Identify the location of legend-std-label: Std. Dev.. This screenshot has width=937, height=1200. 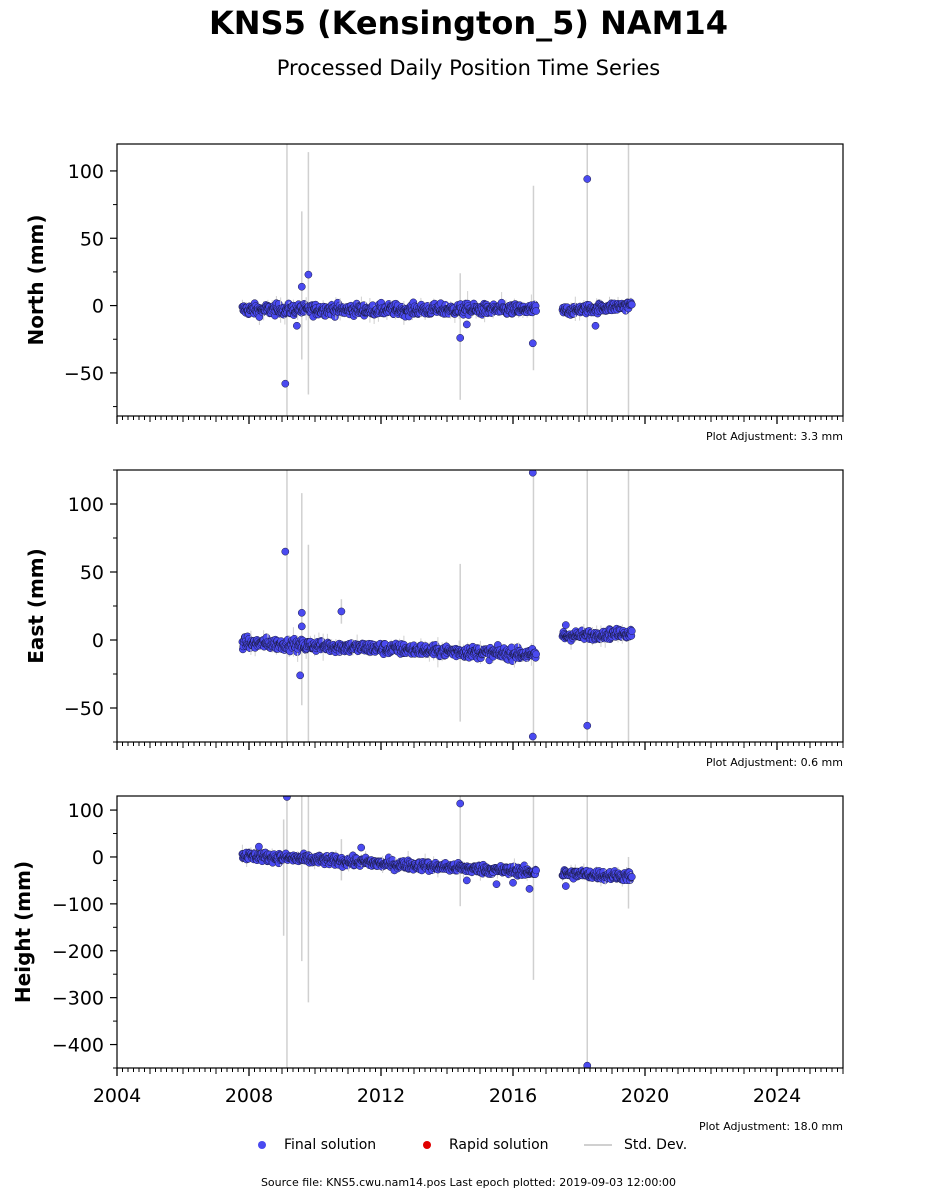
(656, 1145).